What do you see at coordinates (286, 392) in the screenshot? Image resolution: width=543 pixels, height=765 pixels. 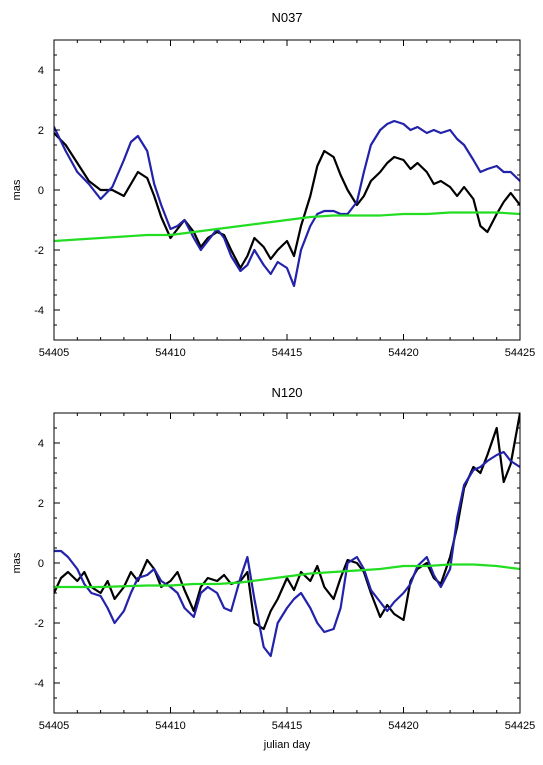 I see `chart-title: N120` at bounding box center [286, 392].